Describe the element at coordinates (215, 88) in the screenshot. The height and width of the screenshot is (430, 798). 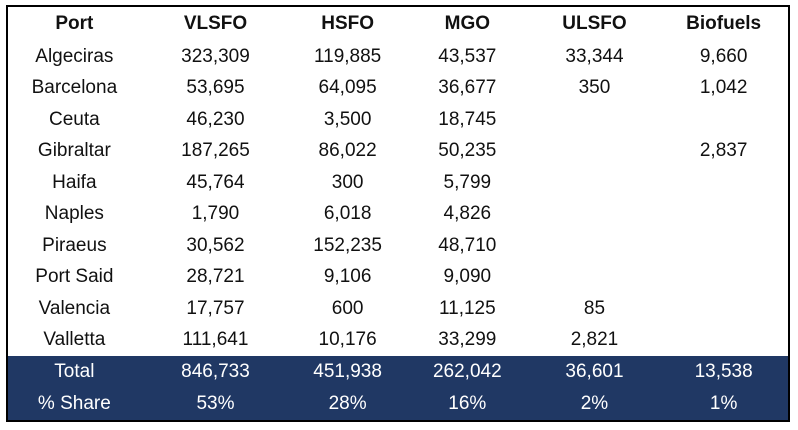
I see `table-cell: 53,695` at that location.